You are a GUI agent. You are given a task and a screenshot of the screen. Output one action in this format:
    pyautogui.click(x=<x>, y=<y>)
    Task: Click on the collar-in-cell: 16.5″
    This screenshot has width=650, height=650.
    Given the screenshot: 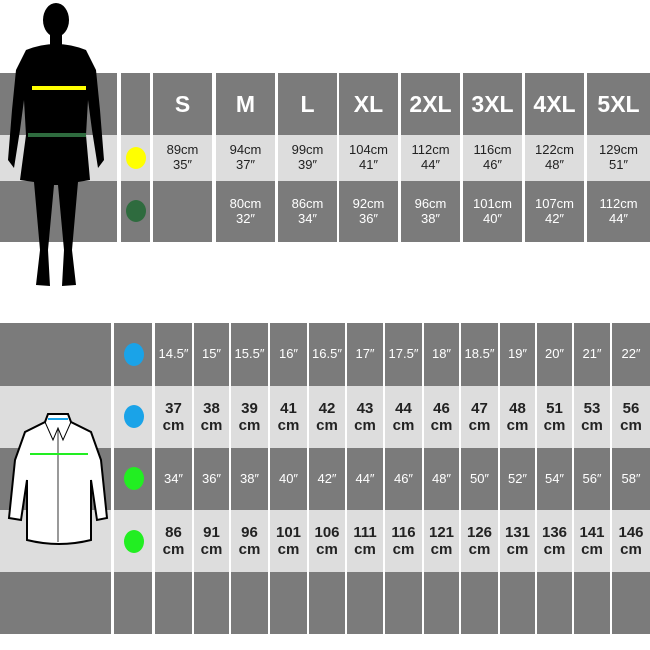 What is the action you would take?
    pyautogui.click(x=327, y=354)
    